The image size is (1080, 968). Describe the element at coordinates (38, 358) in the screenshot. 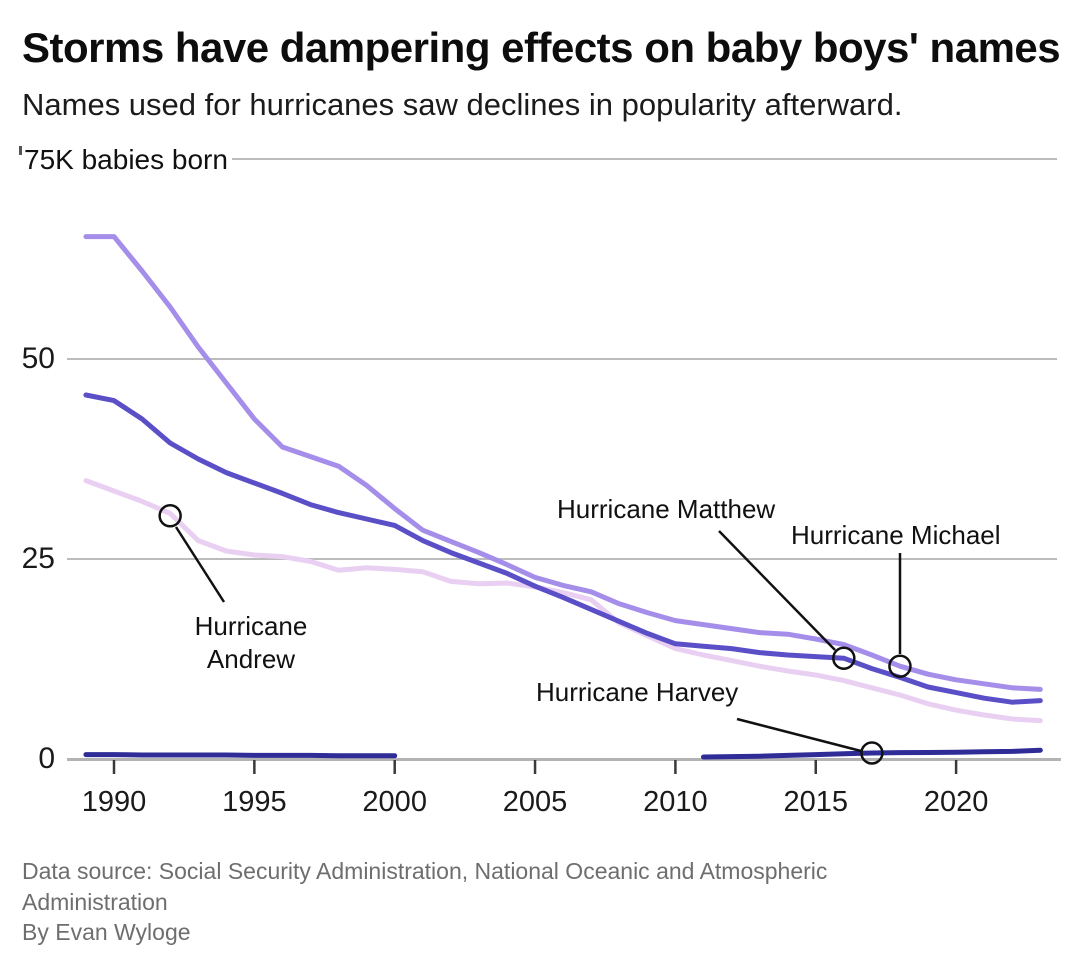

I see `y-tick-label-50: 50` at that location.